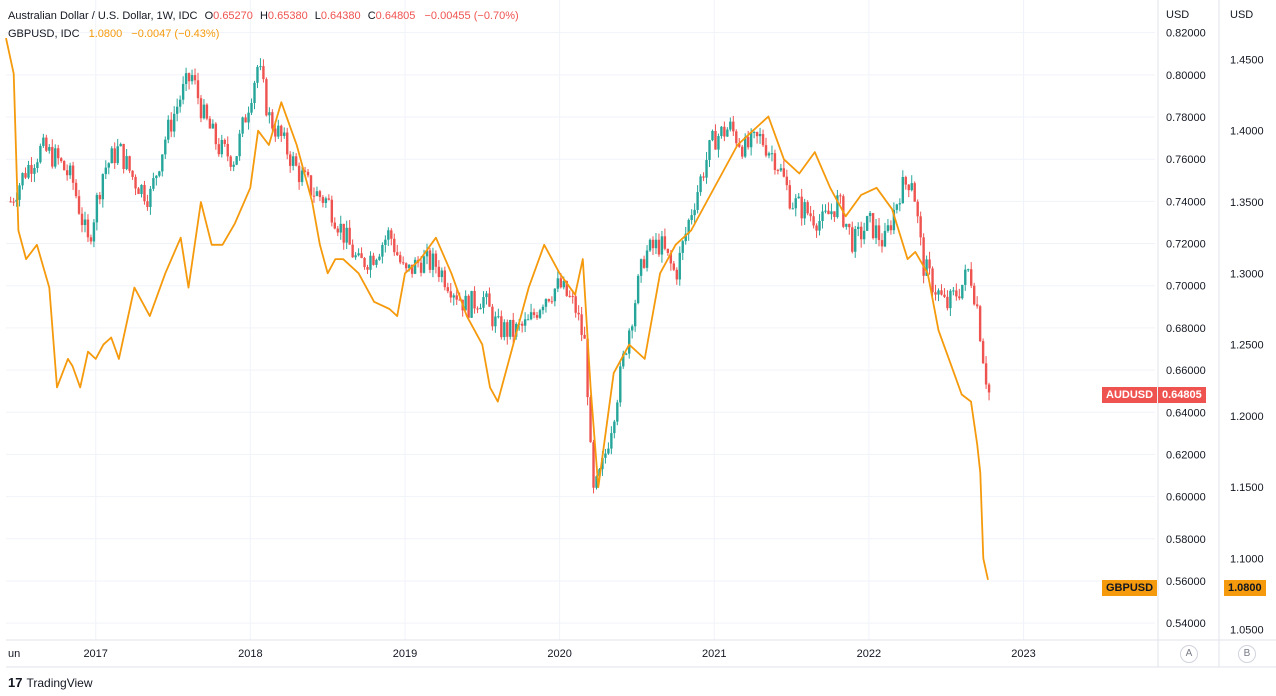 The width and height of the screenshot is (1276, 696). Describe the element at coordinates (1247, 488) in the screenshot. I see `y-right-tick-label: 1.1500` at that location.